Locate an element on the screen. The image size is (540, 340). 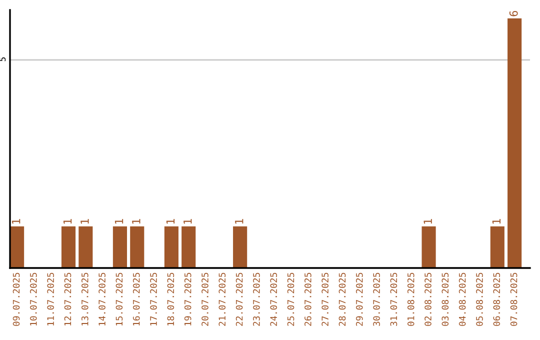
x-tick-label: 10.07.2025 is located at coordinates (33, 299).